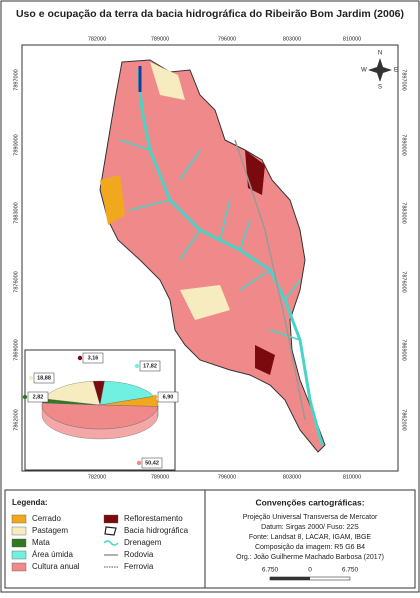 This screenshot has height=598, width=420. I want to click on scale-label: 0, so click(310, 570).